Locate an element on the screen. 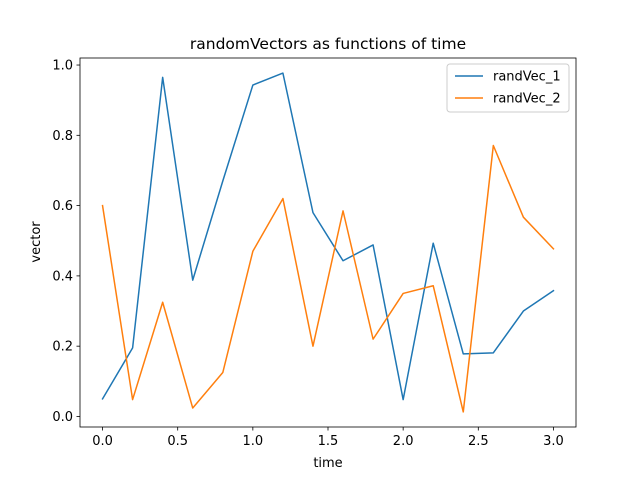 This screenshot has height=480, width=640. y-tick-label: 1.0 is located at coordinates (62, 66).